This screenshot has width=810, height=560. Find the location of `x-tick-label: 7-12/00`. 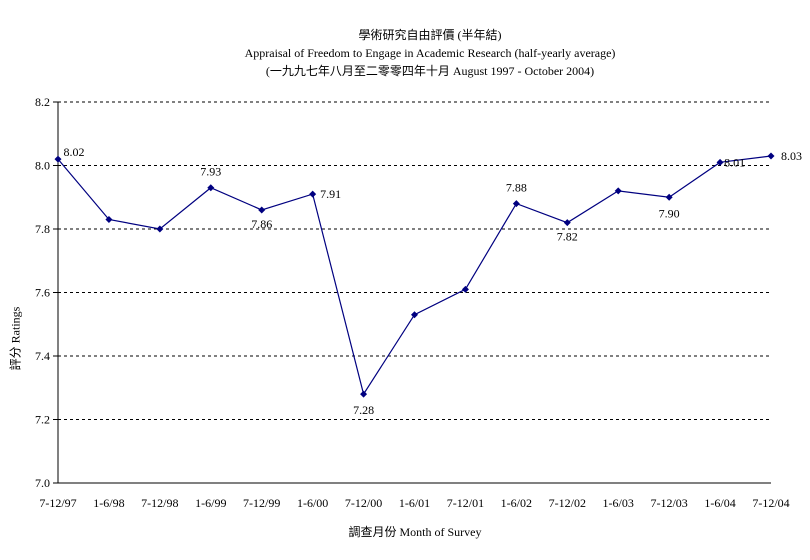

x-tick-label: 7-12/00 is located at coordinates (363, 503).